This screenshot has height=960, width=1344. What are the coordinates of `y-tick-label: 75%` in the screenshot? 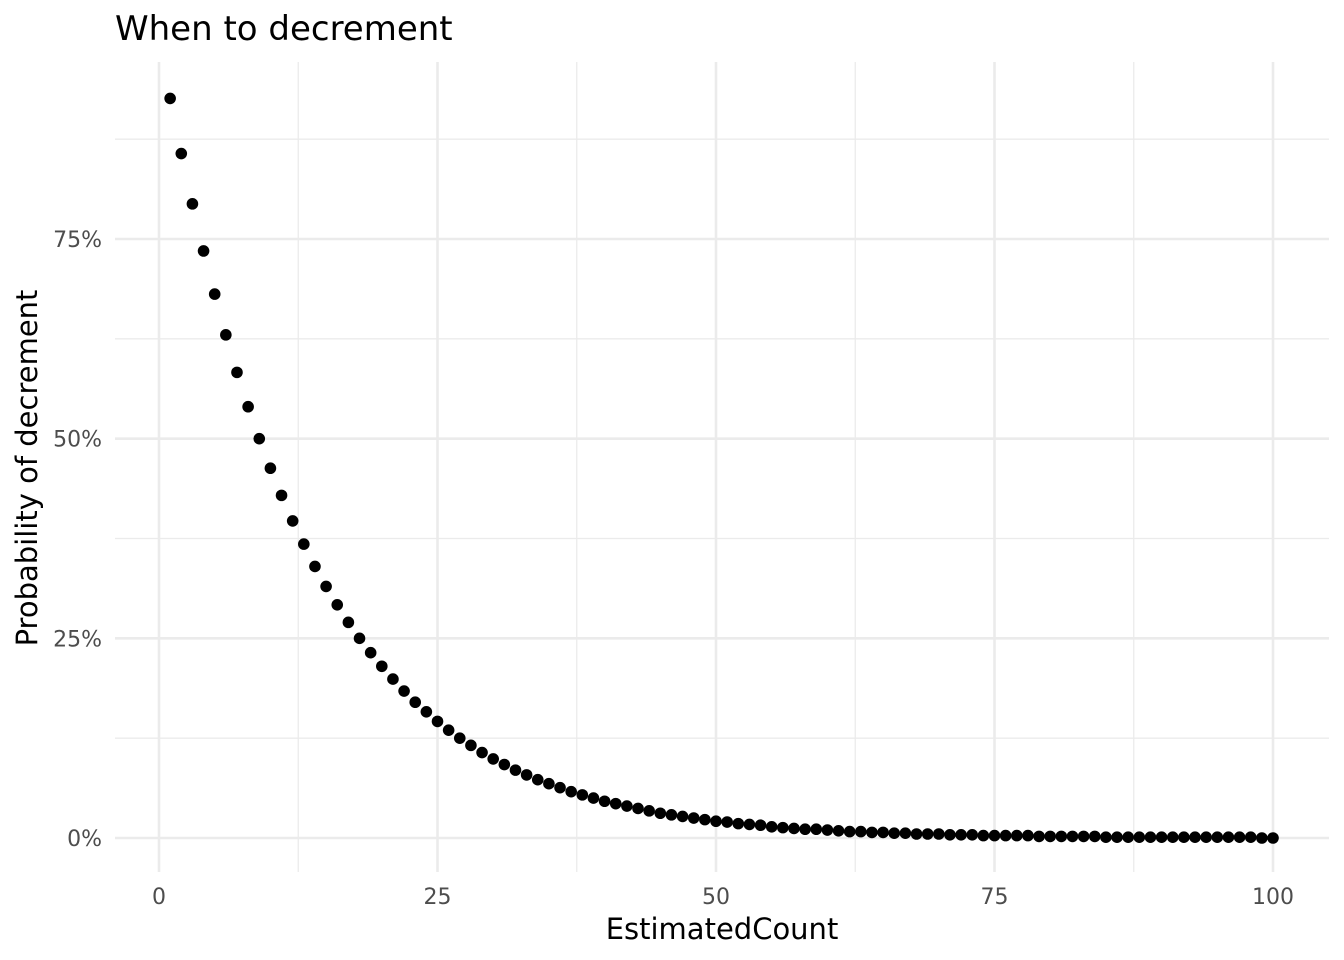 It's located at (77, 240).